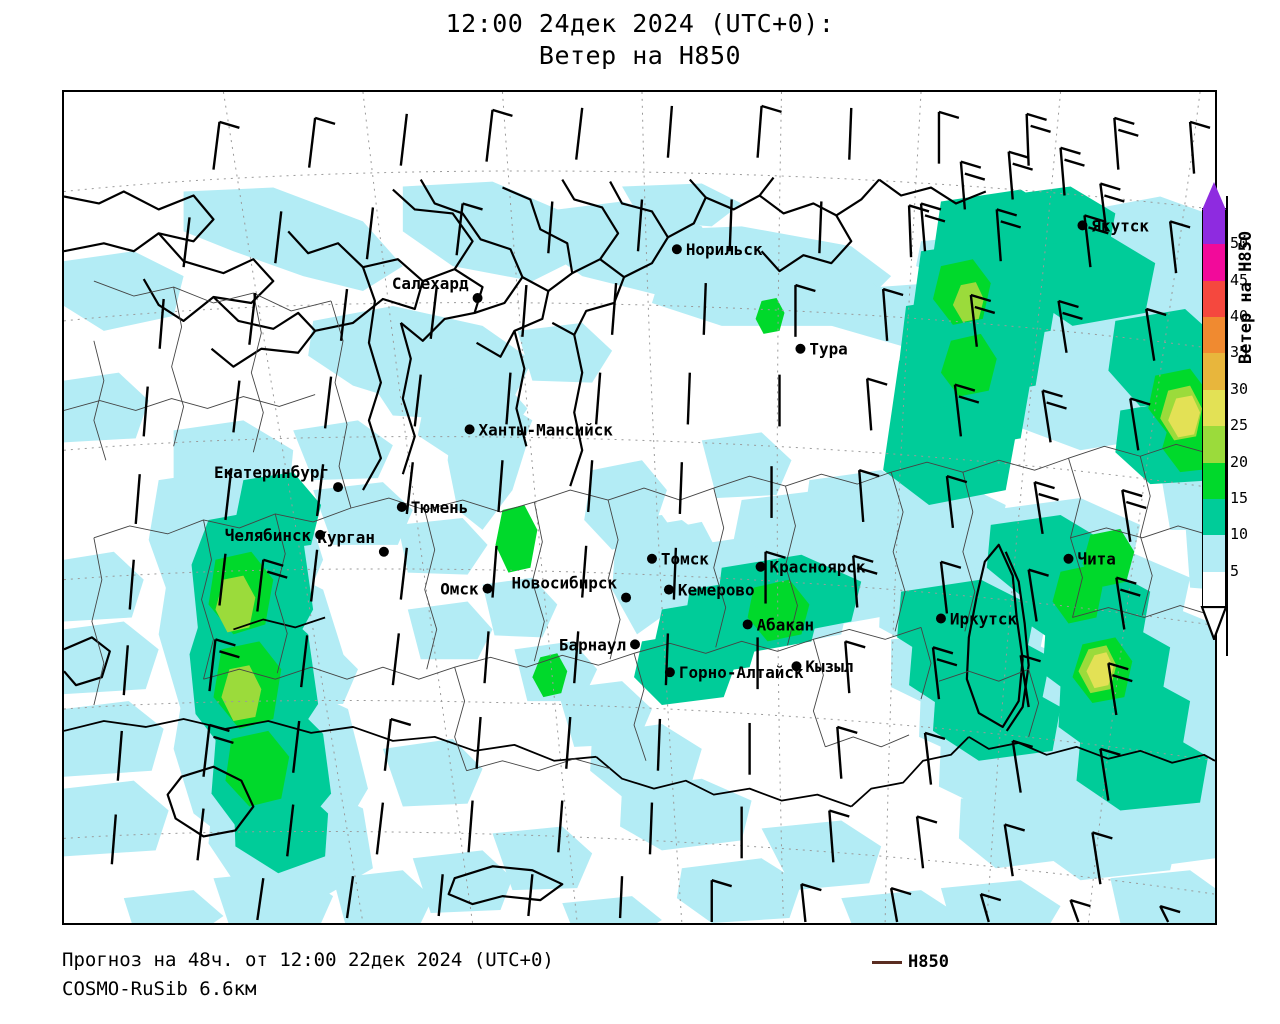  What do you see at coordinates (1239, 279) in the screenshot?
I see `colorbar-tick-45: 45` at bounding box center [1239, 279].